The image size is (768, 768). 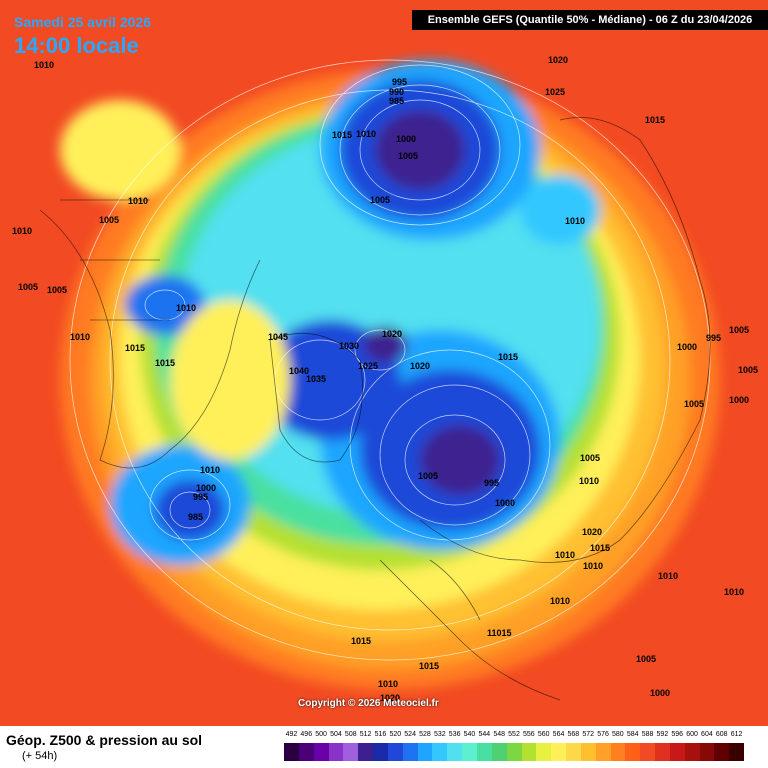 What do you see at coordinates (395, 734) in the screenshot?
I see `legend-label: 520` at bounding box center [395, 734].